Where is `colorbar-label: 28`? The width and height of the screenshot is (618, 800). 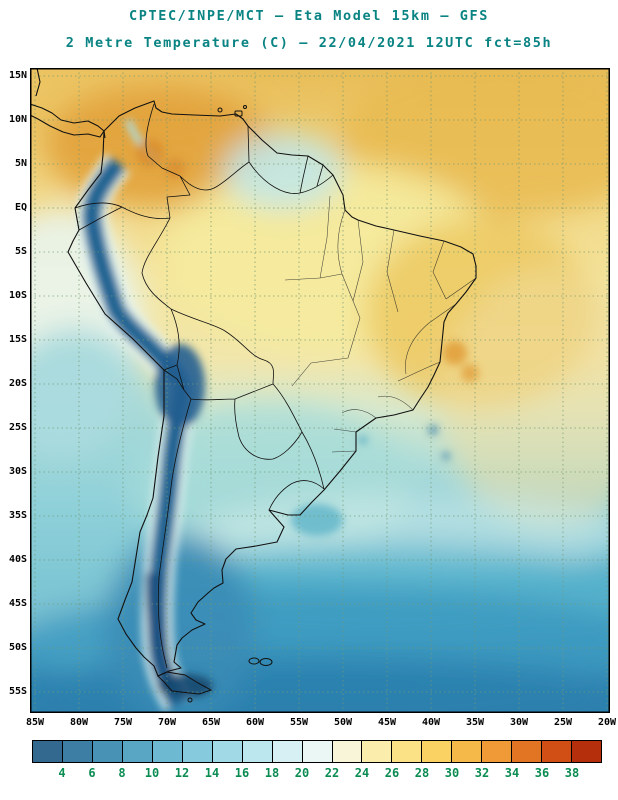
colorbar-label: 28 is located at coordinates (422, 773).